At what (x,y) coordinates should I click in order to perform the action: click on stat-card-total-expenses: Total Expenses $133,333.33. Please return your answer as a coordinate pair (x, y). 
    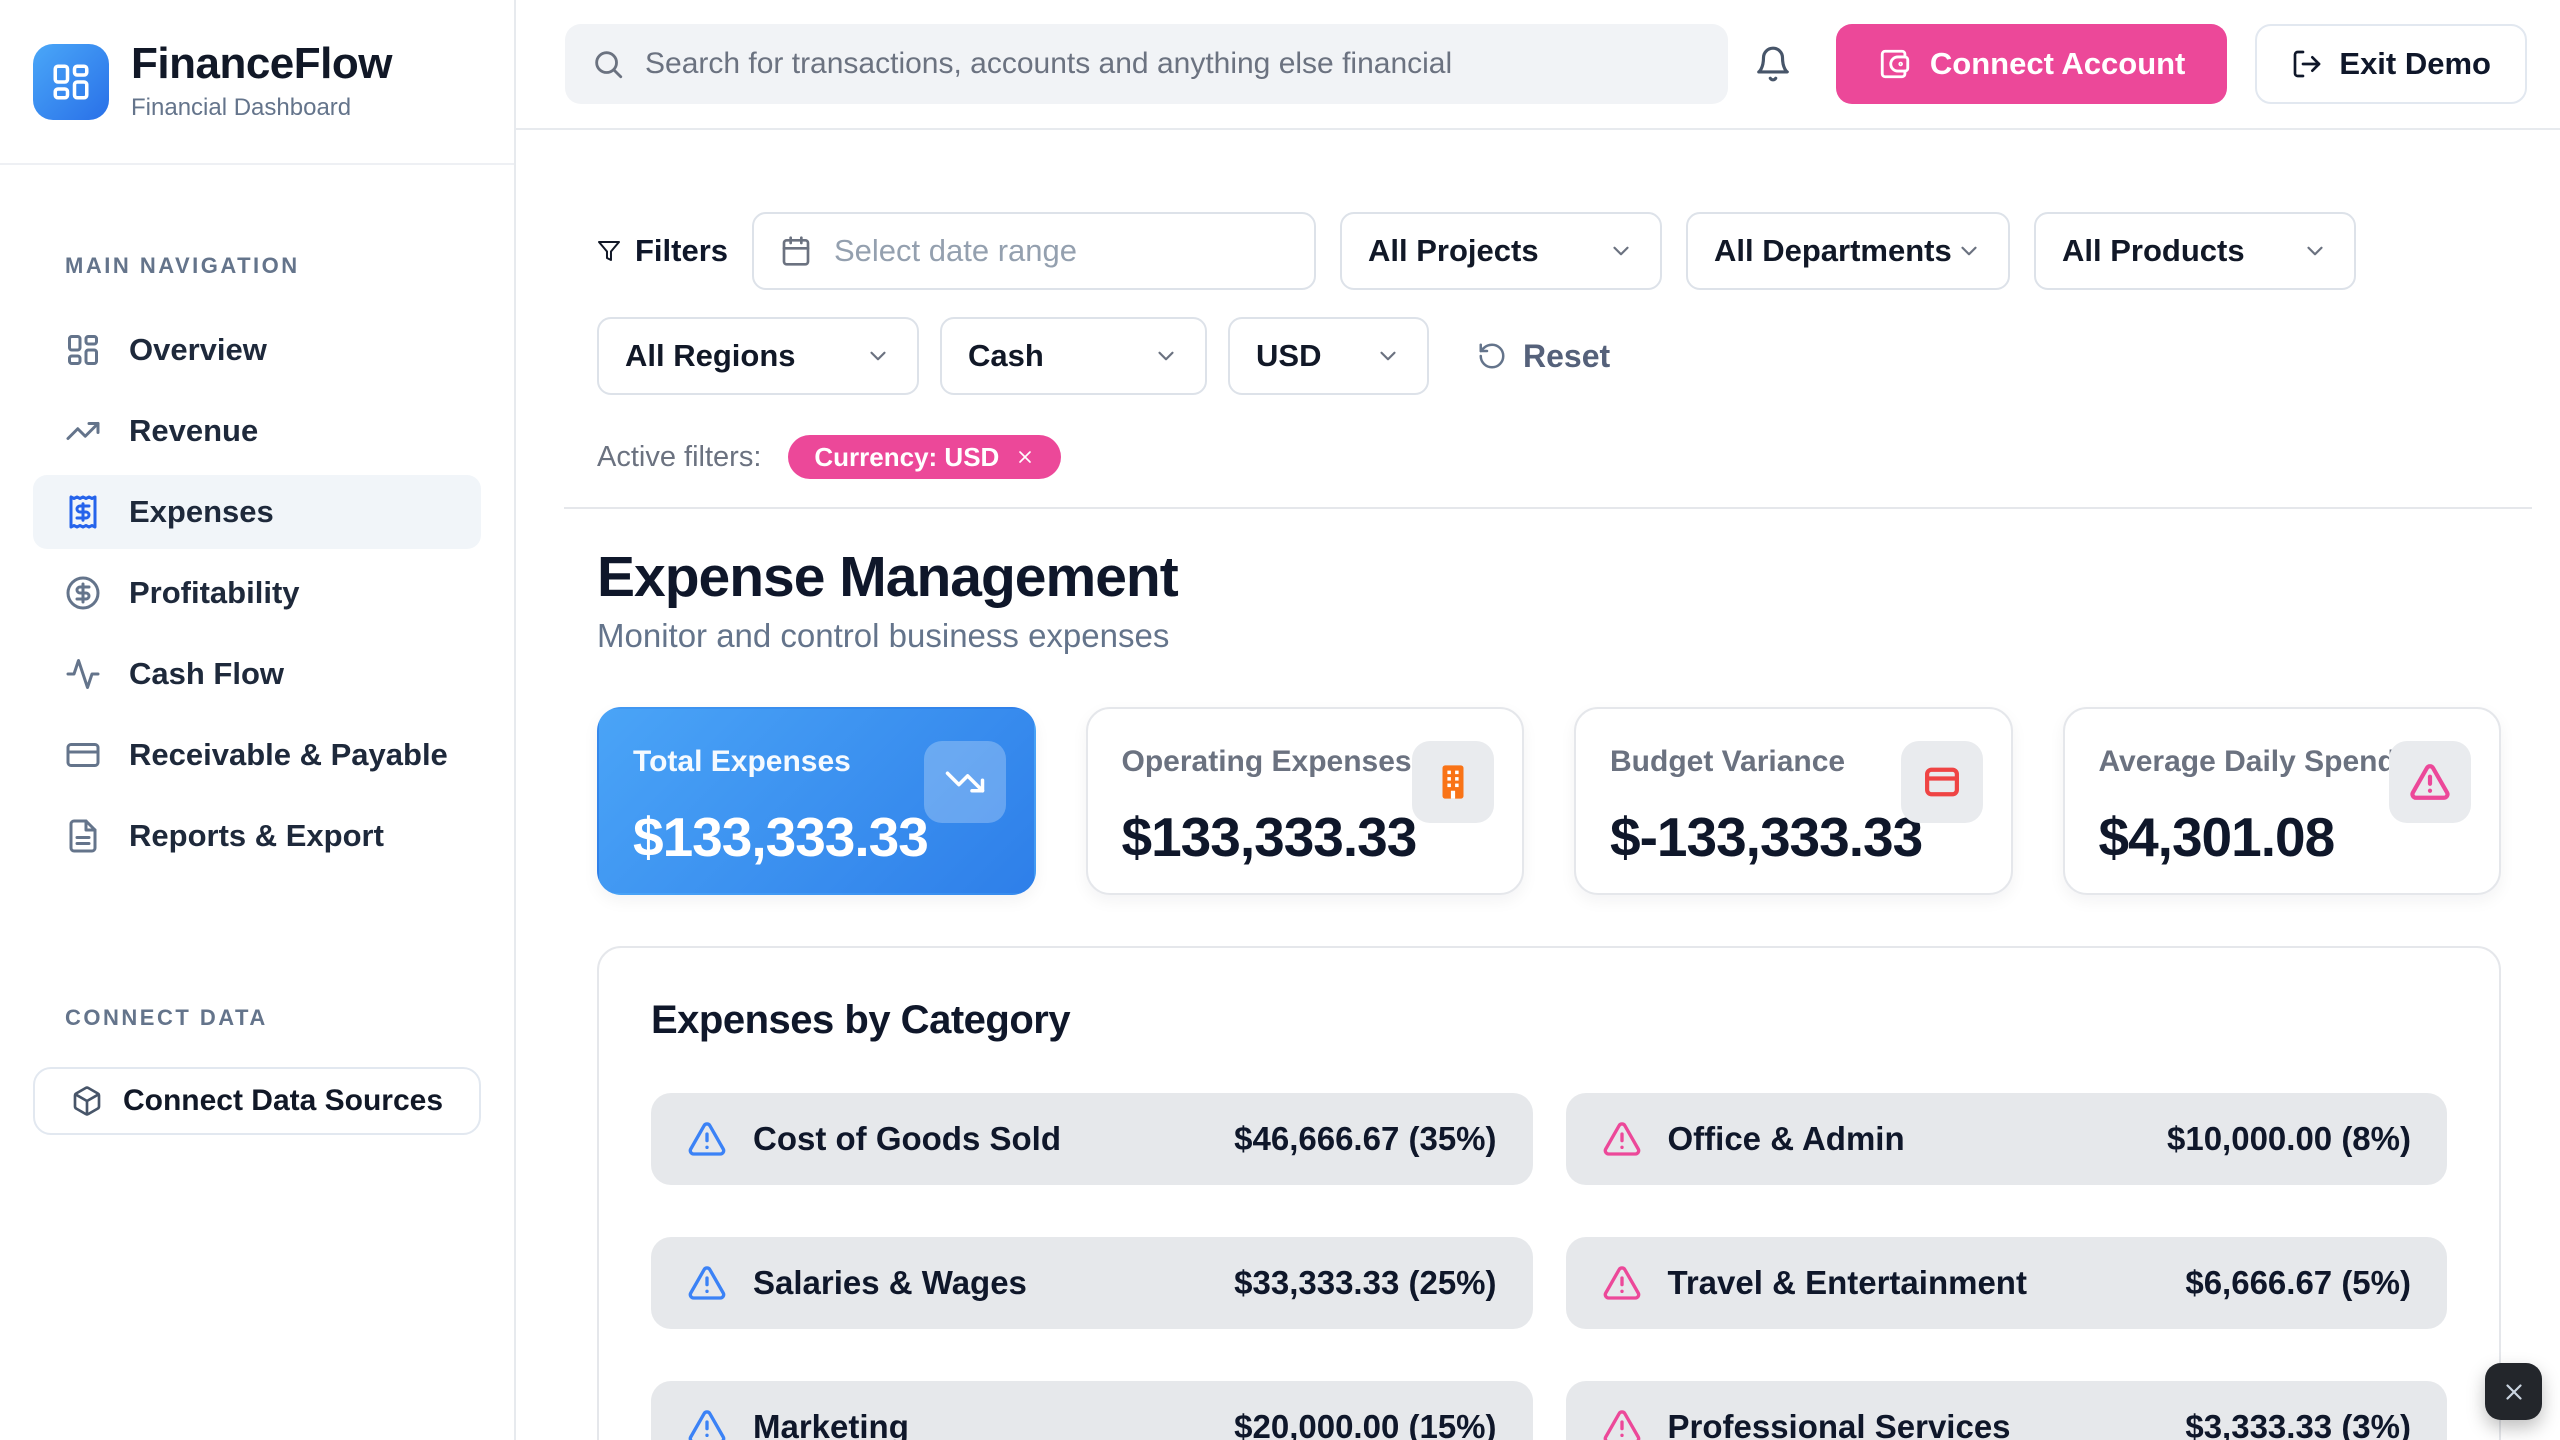
    Looking at the image, I should click on (816, 800).